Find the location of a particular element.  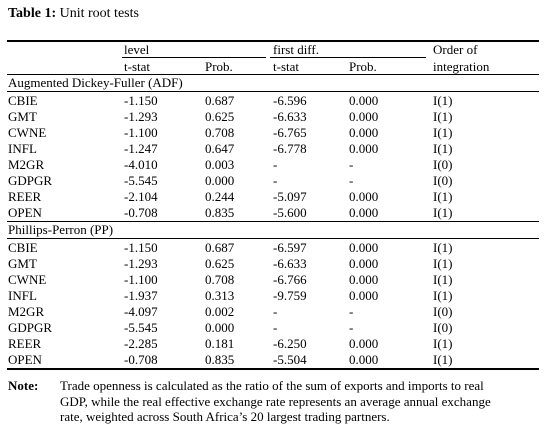

cell-first-diff-tstat: -5.600 is located at coordinates (290, 212).